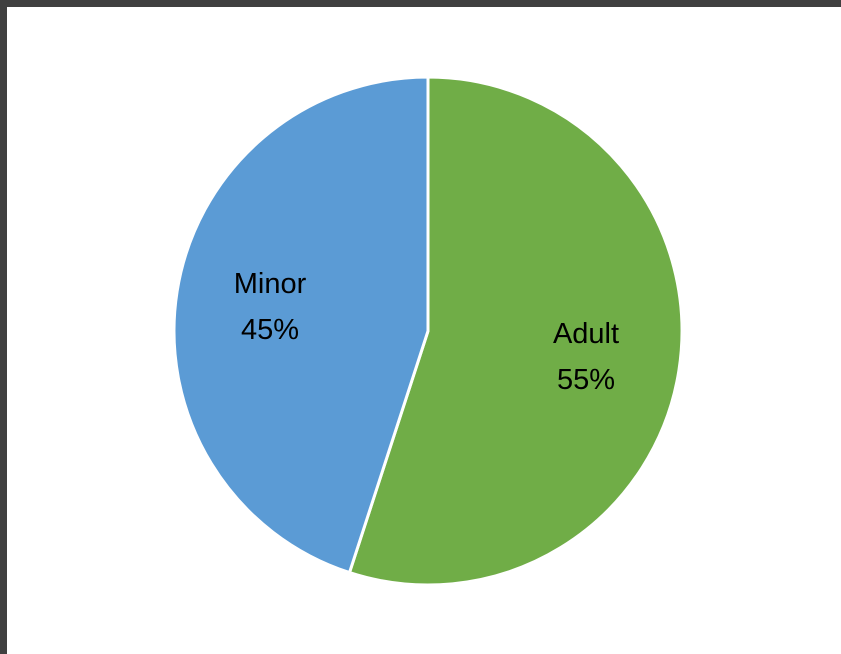  Describe the element at coordinates (586, 334) in the screenshot. I see `slice-label-adult: Adult` at that location.